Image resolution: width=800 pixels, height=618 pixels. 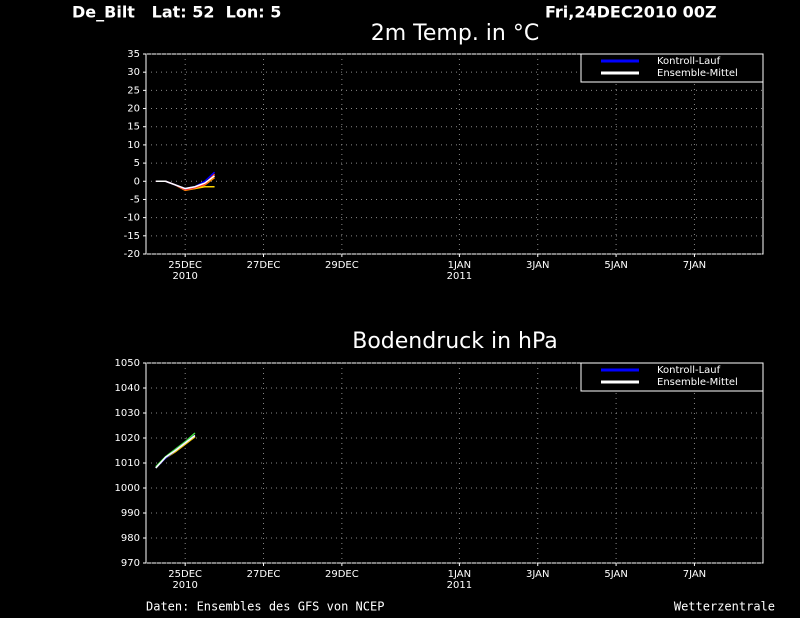 I want to click on brand: Wetterzentrale, so click(x=724, y=607).